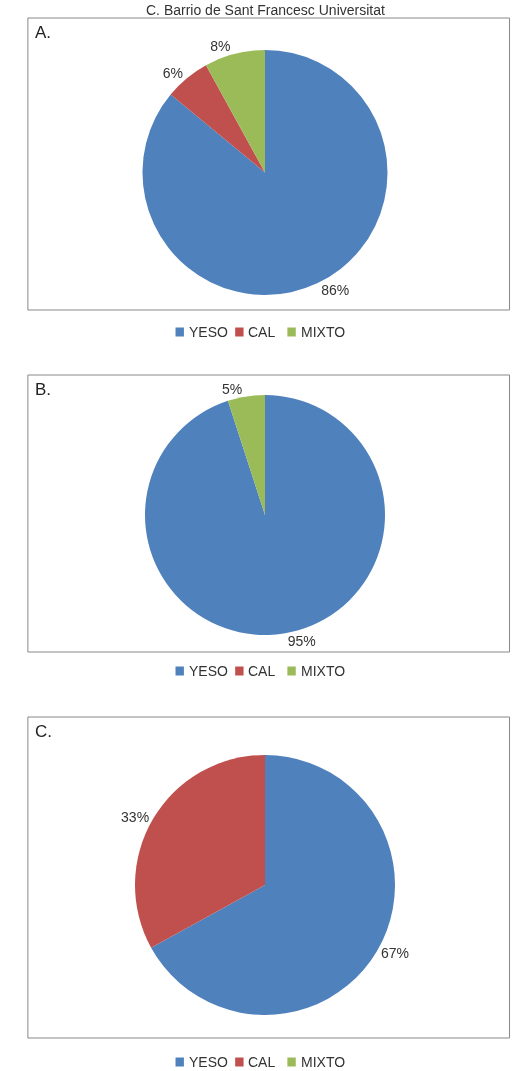 This screenshot has width=530, height=1071. I want to click on data-label: 5%, so click(232, 388).